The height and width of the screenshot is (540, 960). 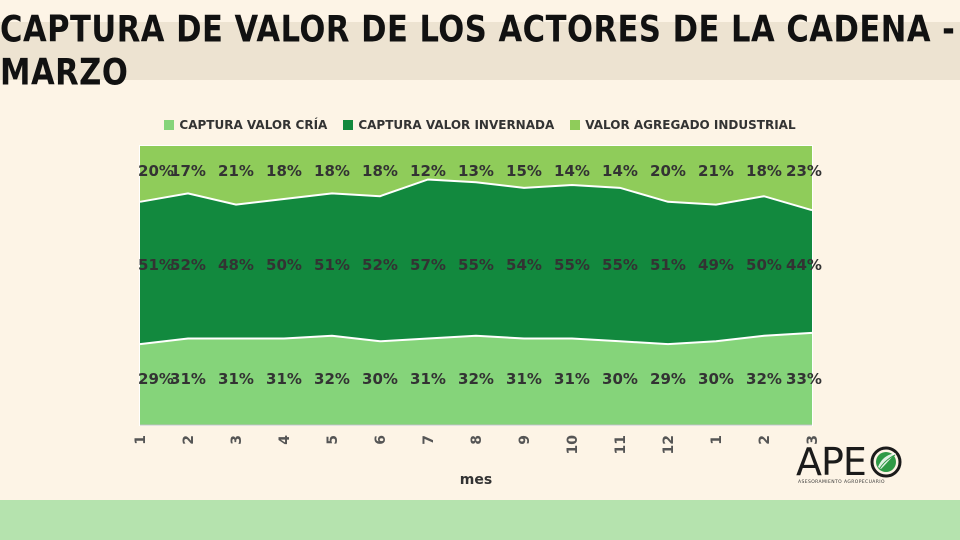 What do you see at coordinates (690, 125) in the screenshot?
I see `legend-label-industrial: VALOR AGREGADO INDUSTRIAL` at bounding box center [690, 125].